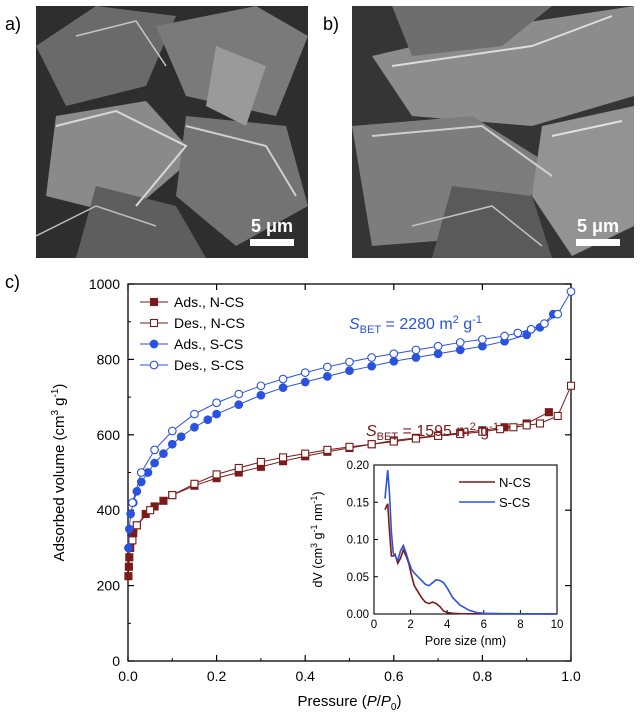  Describe the element at coordinates (104, 284) in the screenshot. I see `y-tick-label: 1000` at that location.